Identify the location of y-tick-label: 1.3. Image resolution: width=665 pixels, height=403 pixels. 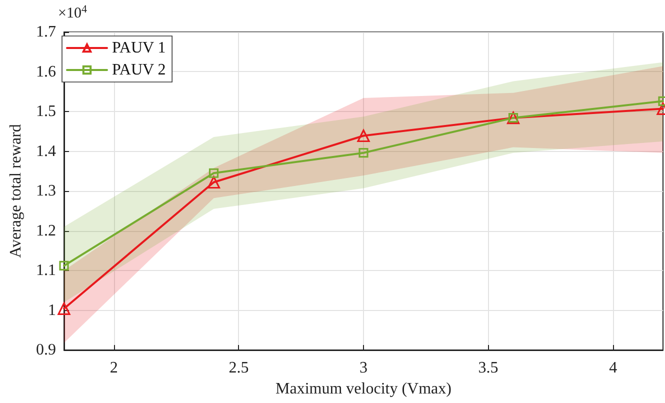
(46, 191).